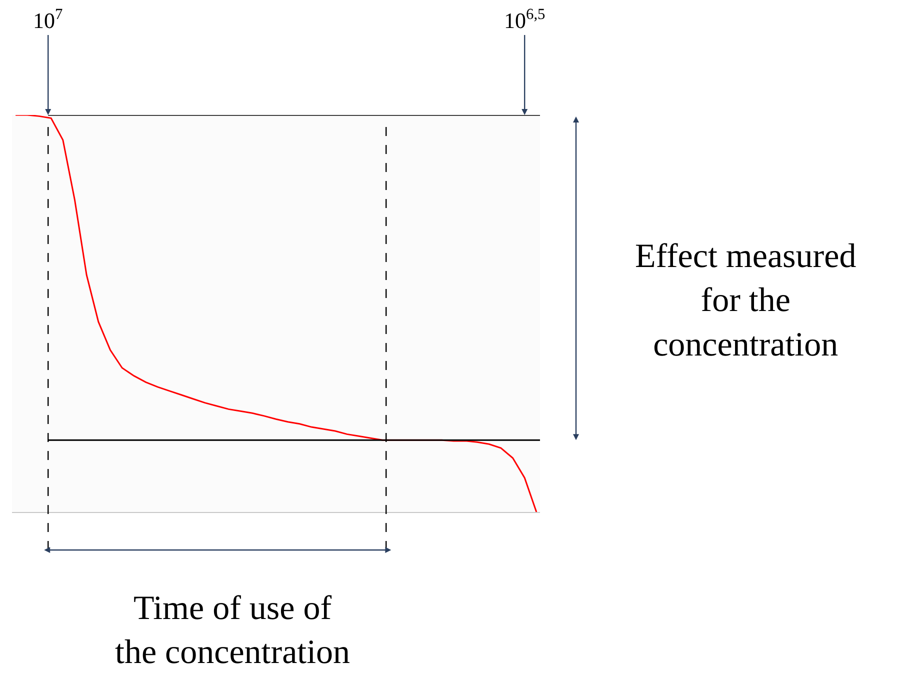 The width and height of the screenshot is (906, 687). Describe the element at coordinates (232, 631) in the screenshot. I see `text: Time of use of the concentration` at that location.